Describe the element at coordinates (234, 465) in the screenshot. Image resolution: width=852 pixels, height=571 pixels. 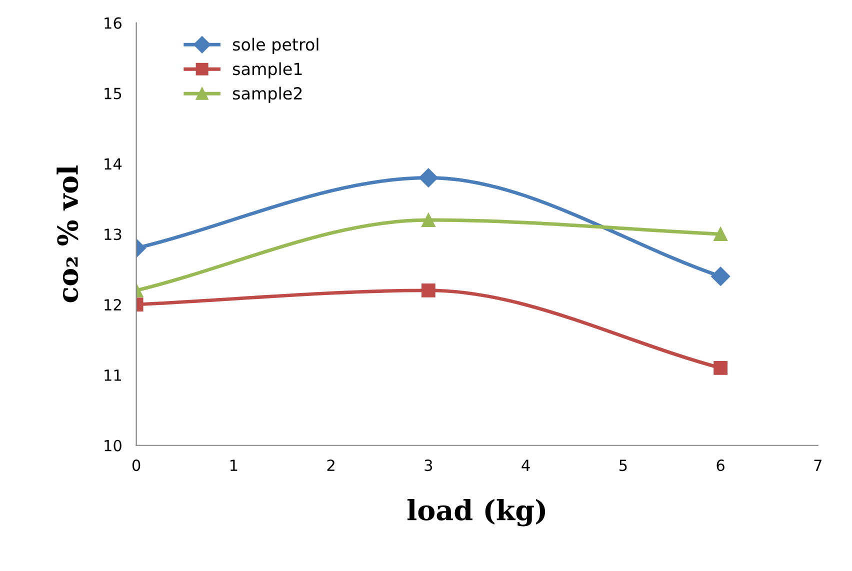
I see `x-tick-label: 1` at that location.